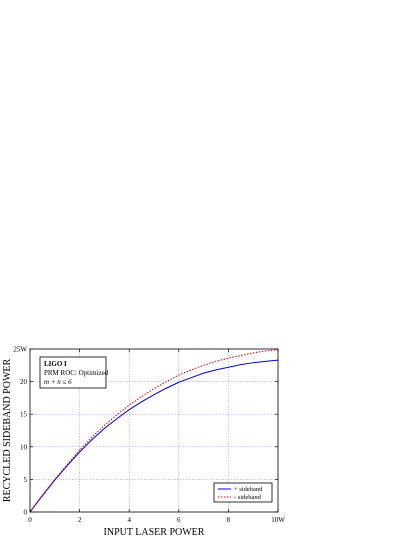 Image resolution: width=415 pixels, height=537 pixels. I want to click on y-tick-label: 10, so click(24, 447).